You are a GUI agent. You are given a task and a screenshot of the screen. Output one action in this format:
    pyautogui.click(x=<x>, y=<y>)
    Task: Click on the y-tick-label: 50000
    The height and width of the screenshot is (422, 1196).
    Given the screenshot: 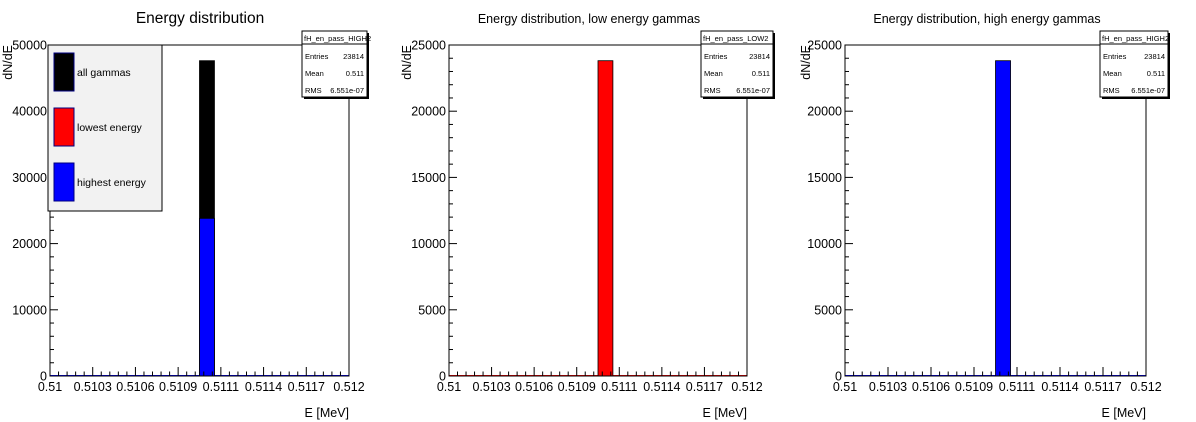 What is the action you would take?
    pyautogui.click(x=29, y=46)
    